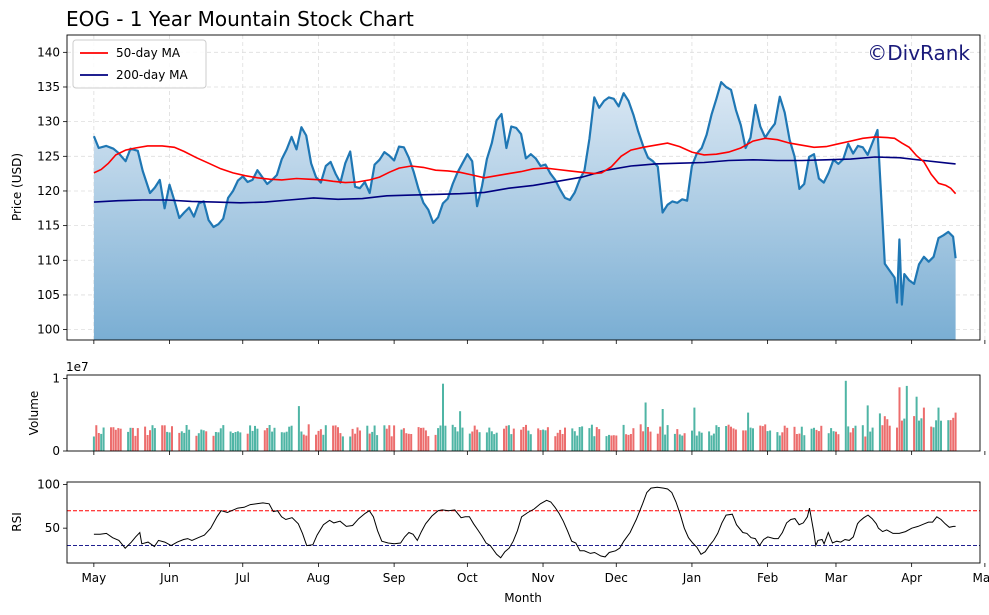  I want to click on x-tick-label: May, so click(93, 578).